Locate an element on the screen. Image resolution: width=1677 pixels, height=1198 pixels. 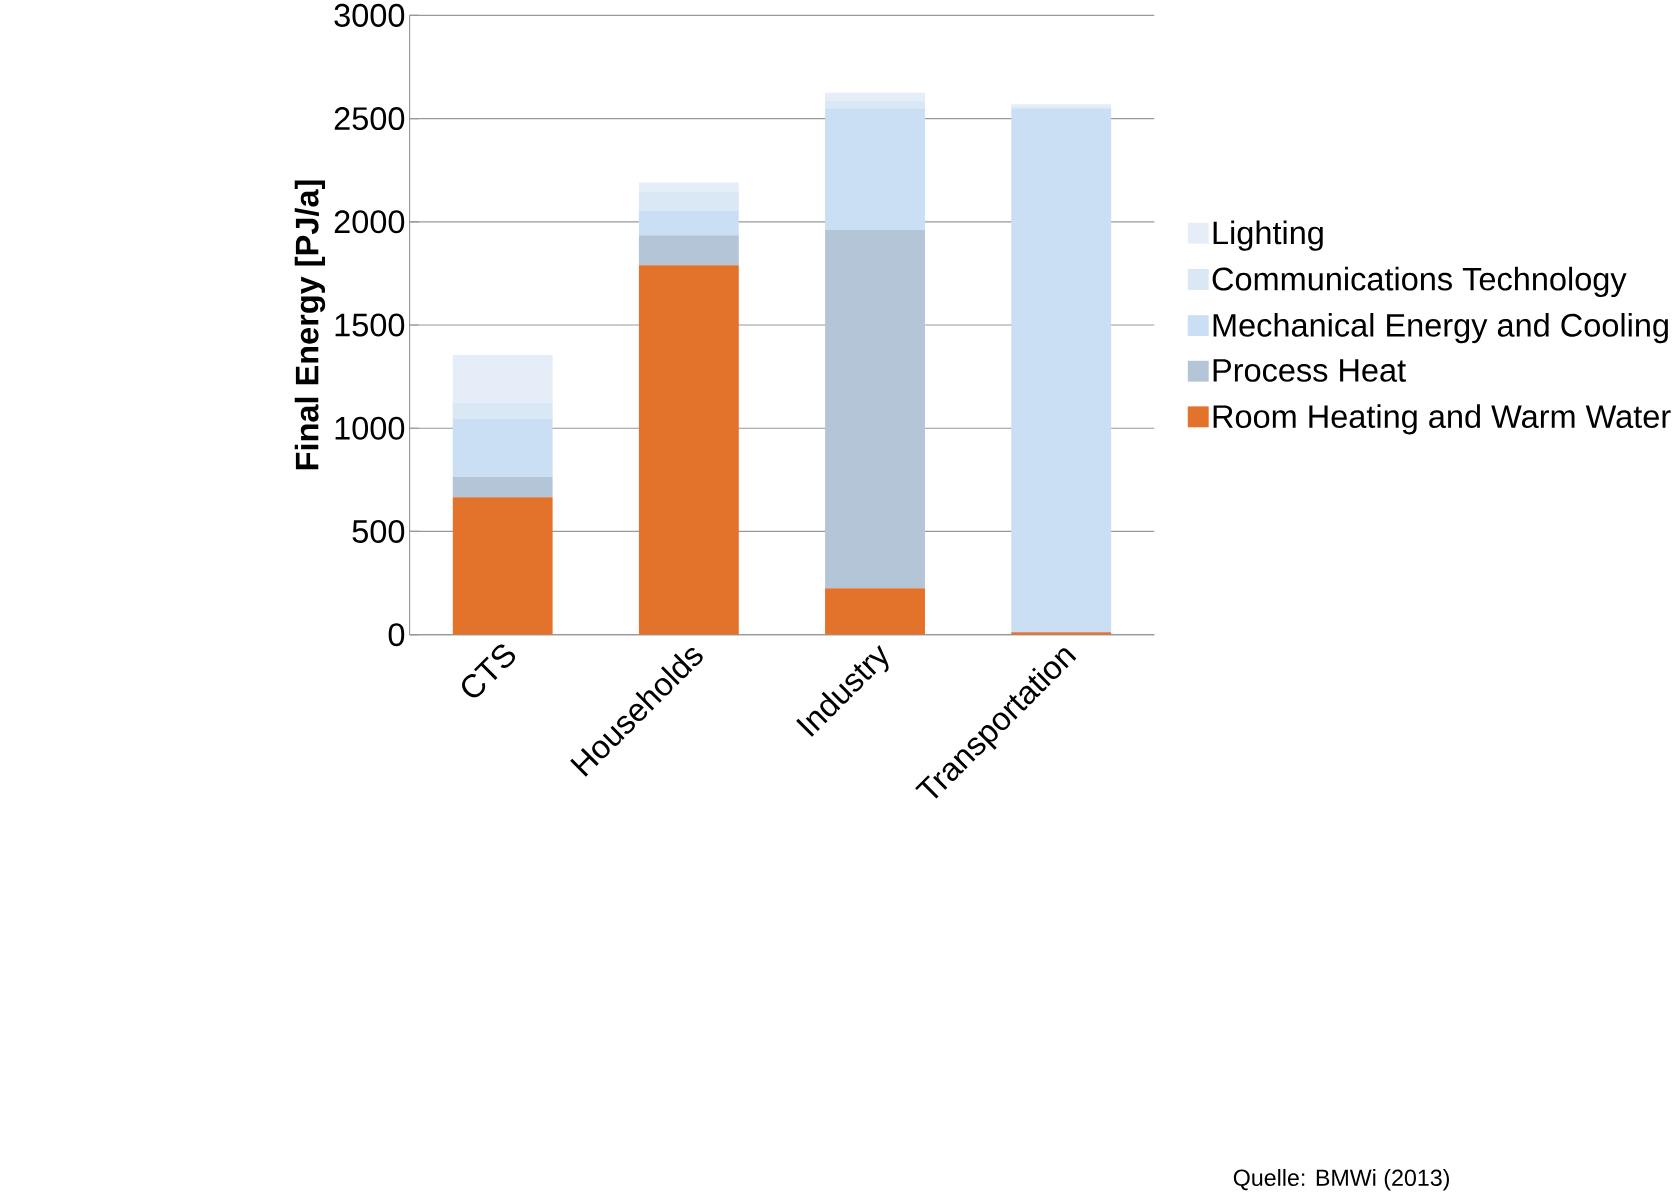
y-tick-label: 0 is located at coordinates (396, 635).